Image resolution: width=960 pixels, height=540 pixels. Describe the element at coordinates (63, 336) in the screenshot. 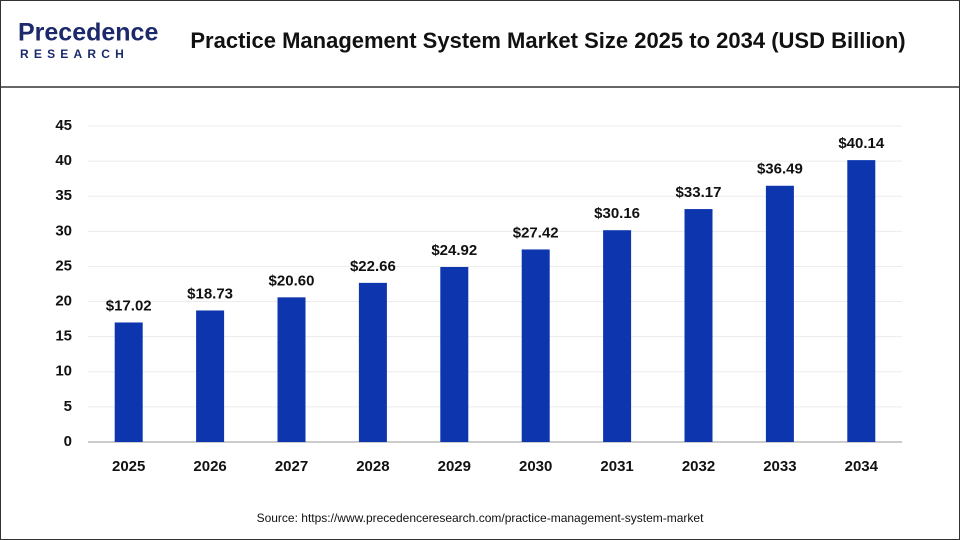

I see `y-tick-label: 15` at that location.